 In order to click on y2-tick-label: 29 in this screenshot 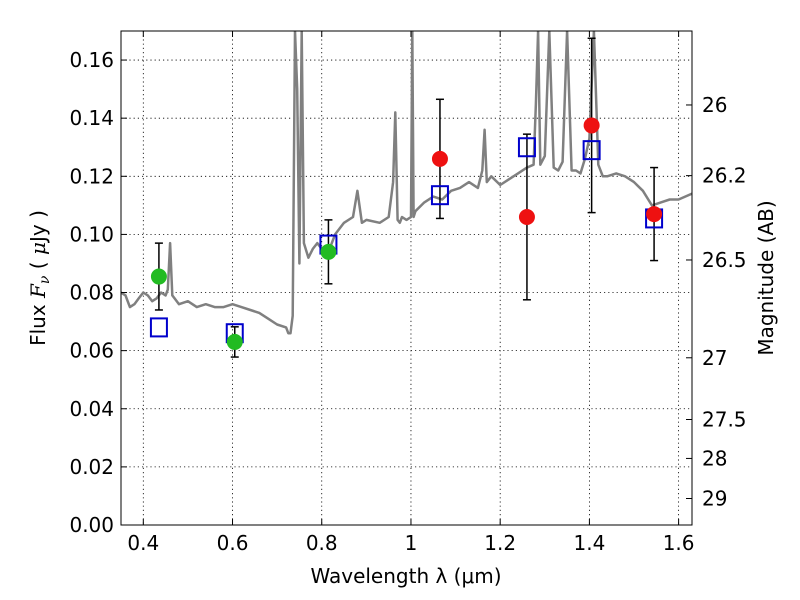, I will do `click(714, 498)`.